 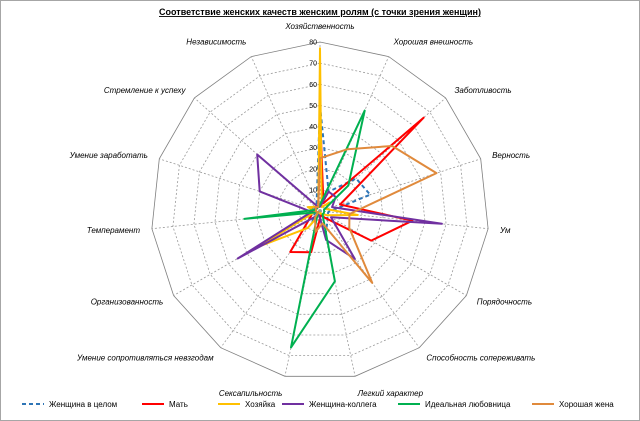 I want to click on tick-label: 50, so click(x=313, y=106).